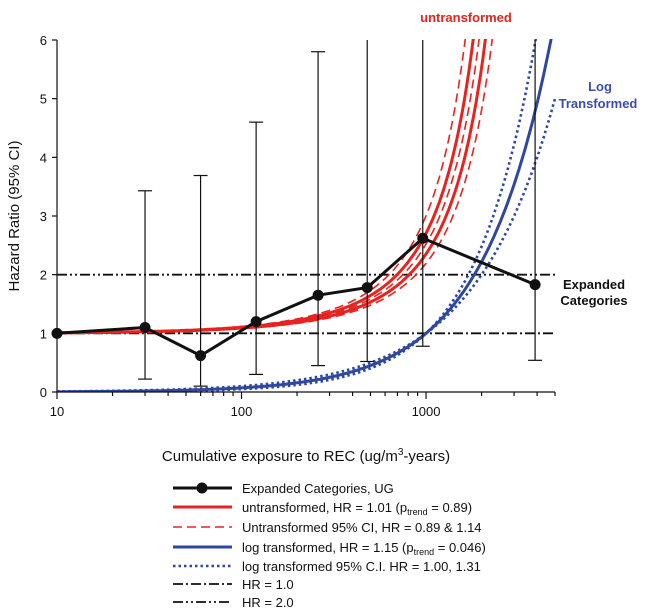 The image size is (647, 610). What do you see at coordinates (593, 300) in the screenshot?
I see `annotation-expanded-line2: Categories` at bounding box center [593, 300].